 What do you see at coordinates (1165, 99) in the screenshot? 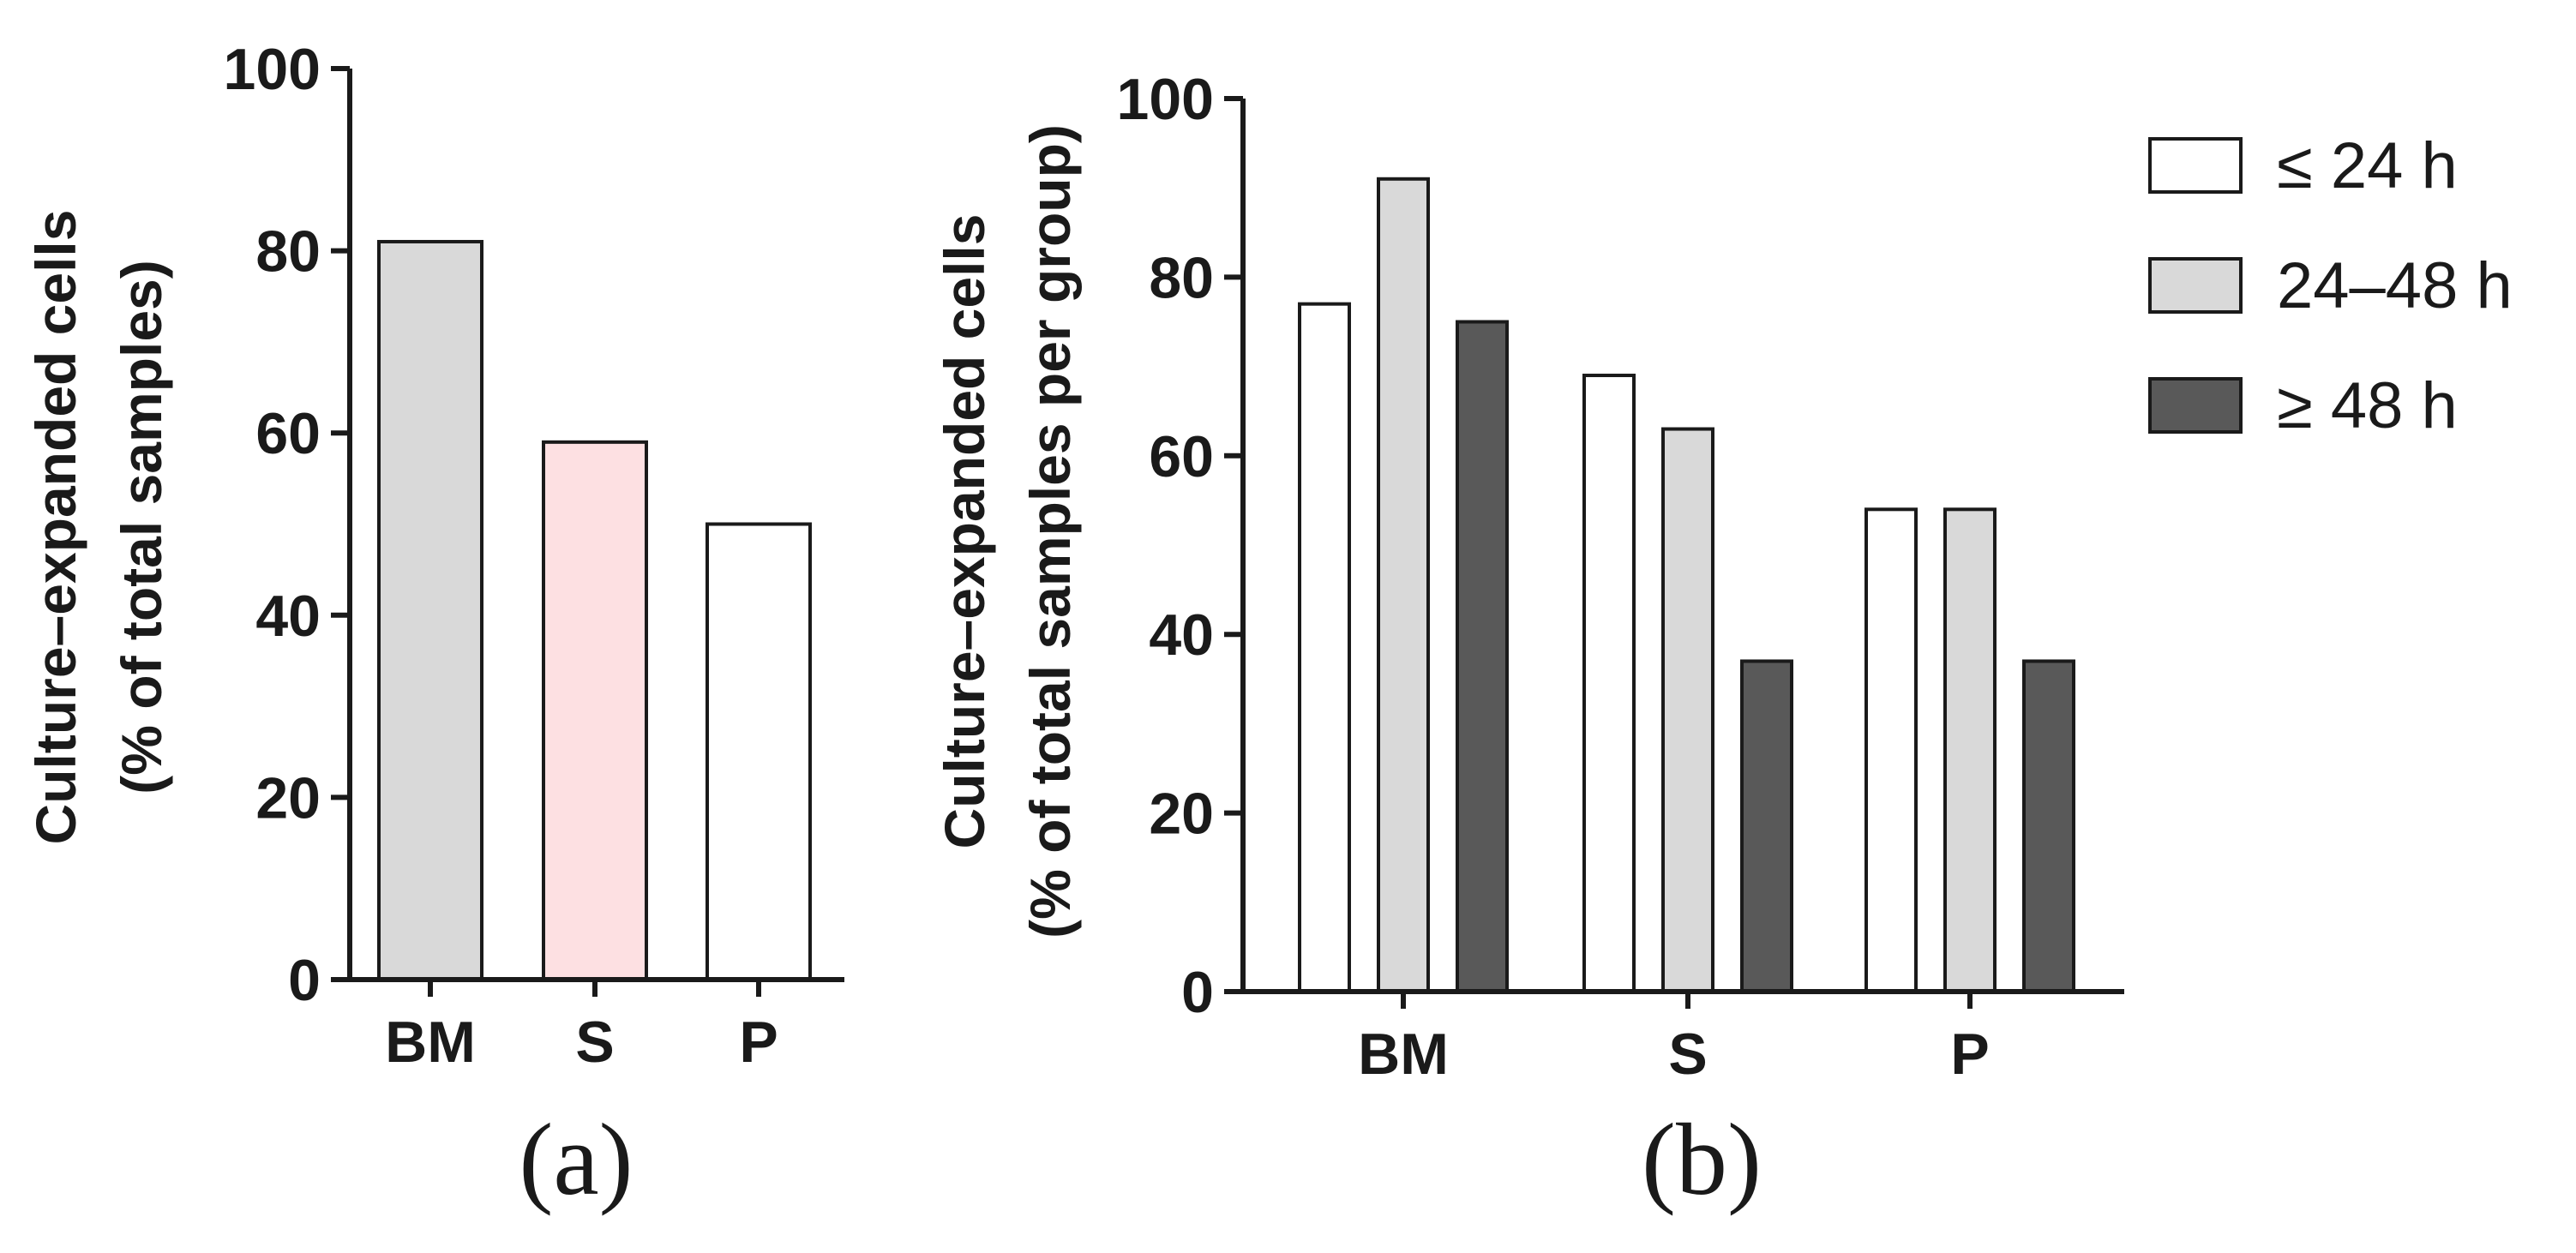
I see `panel-b-ytick-label: 100` at bounding box center [1165, 99].